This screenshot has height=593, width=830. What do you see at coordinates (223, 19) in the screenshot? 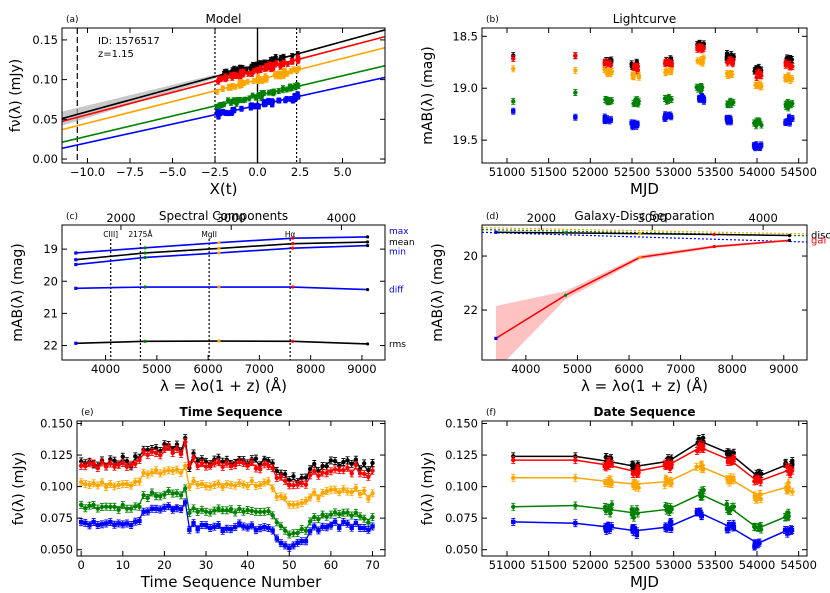
I see `chart-title: Model` at bounding box center [223, 19].